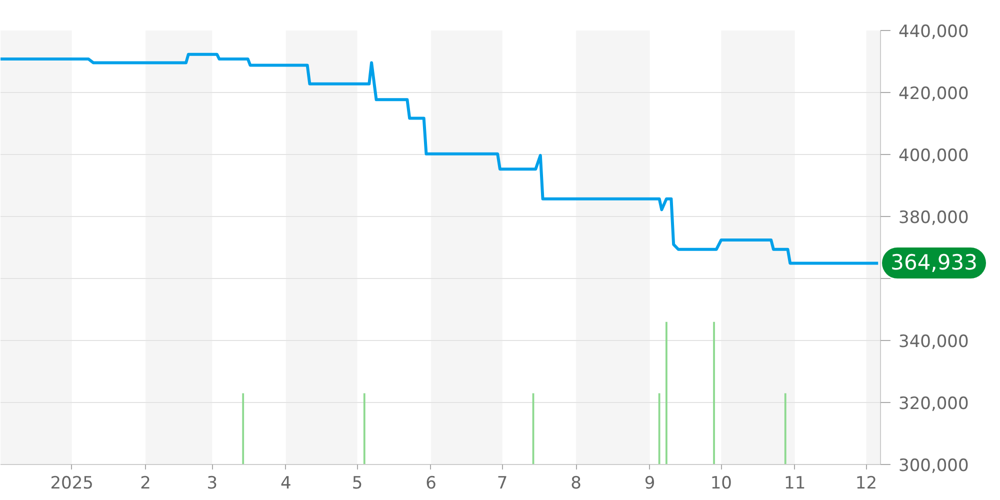  What do you see at coordinates (431, 484) in the screenshot?
I see `x-tick-label: 6` at bounding box center [431, 484].